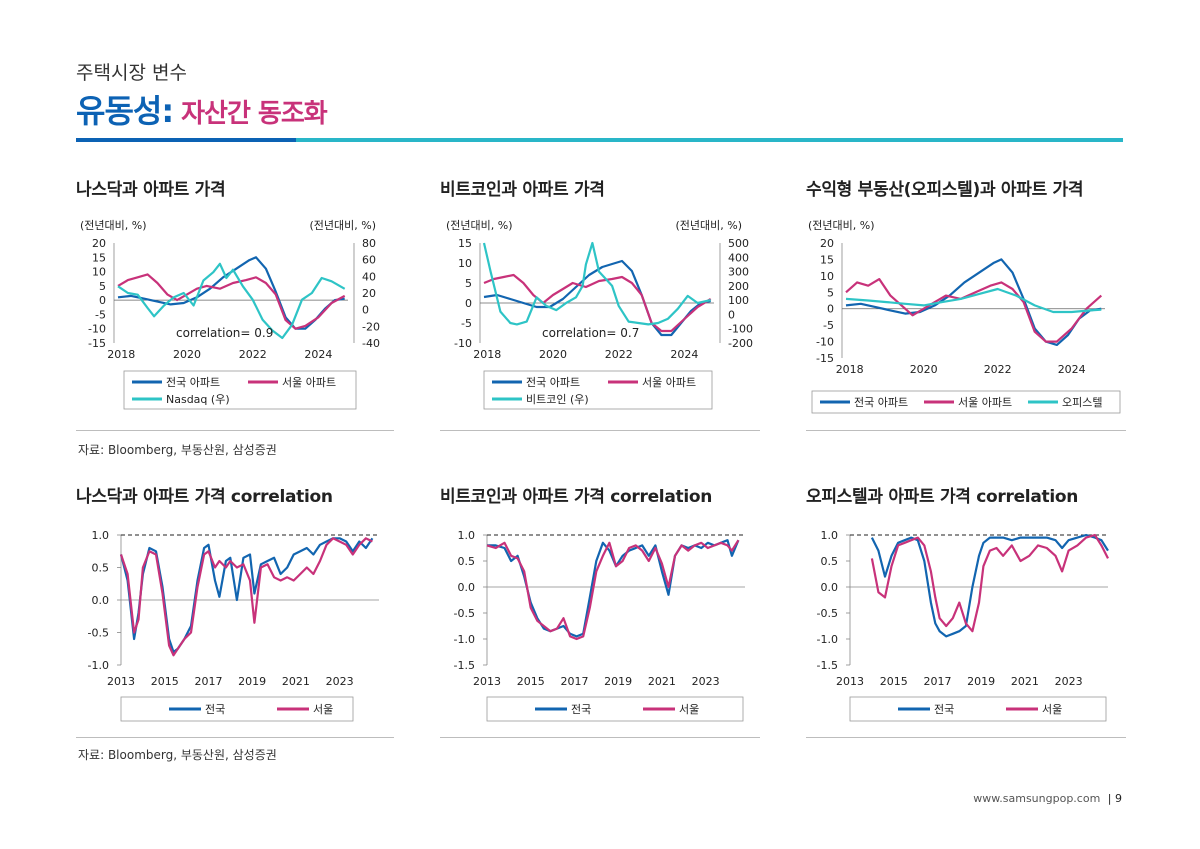 Image resolution: width=1200 pixels, height=849 pixels. I want to click on y-right-tick-label: 500, so click(738, 243).